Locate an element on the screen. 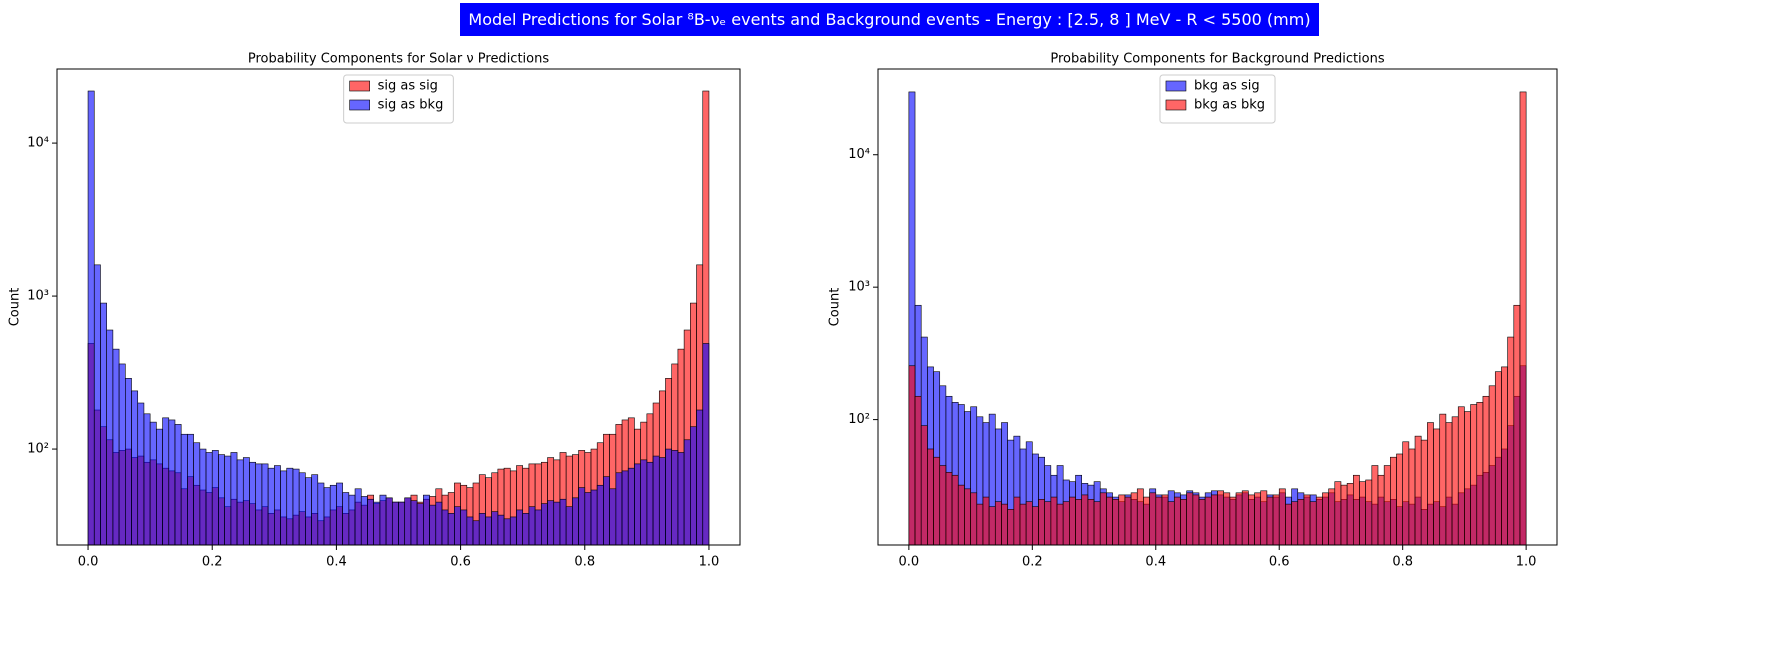  y-axis-label: Count is located at coordinates (835, 307).